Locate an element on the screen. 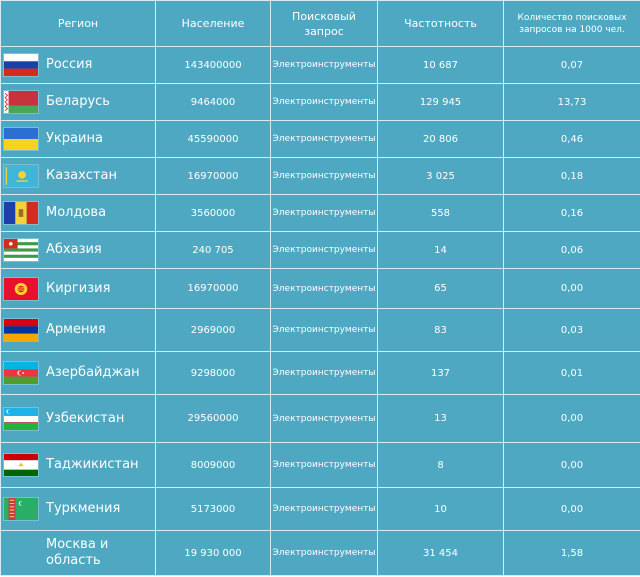  population-cell: 9464000 is located at coordinates (213, 102).